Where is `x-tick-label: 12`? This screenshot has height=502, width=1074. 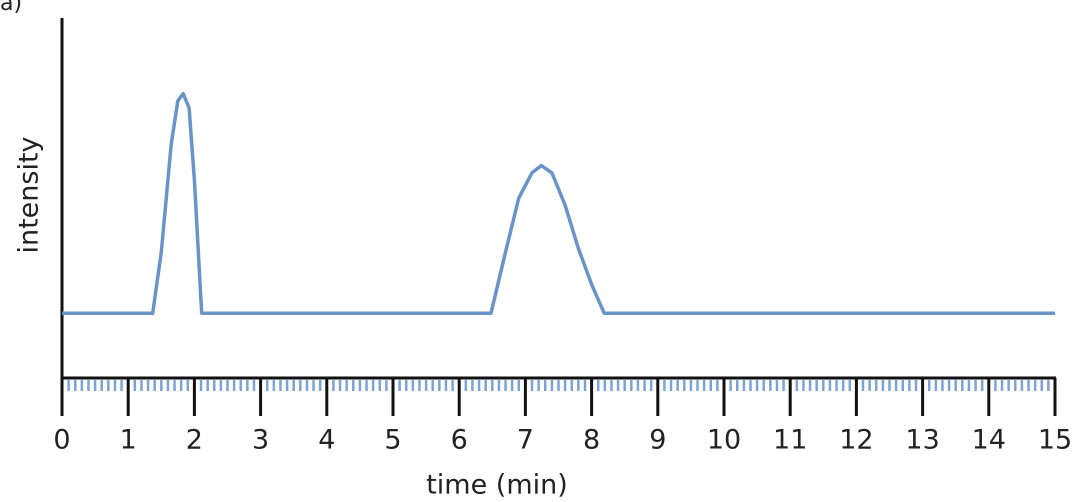 x-tick-label: 12 is located at coordinates (856, 440).